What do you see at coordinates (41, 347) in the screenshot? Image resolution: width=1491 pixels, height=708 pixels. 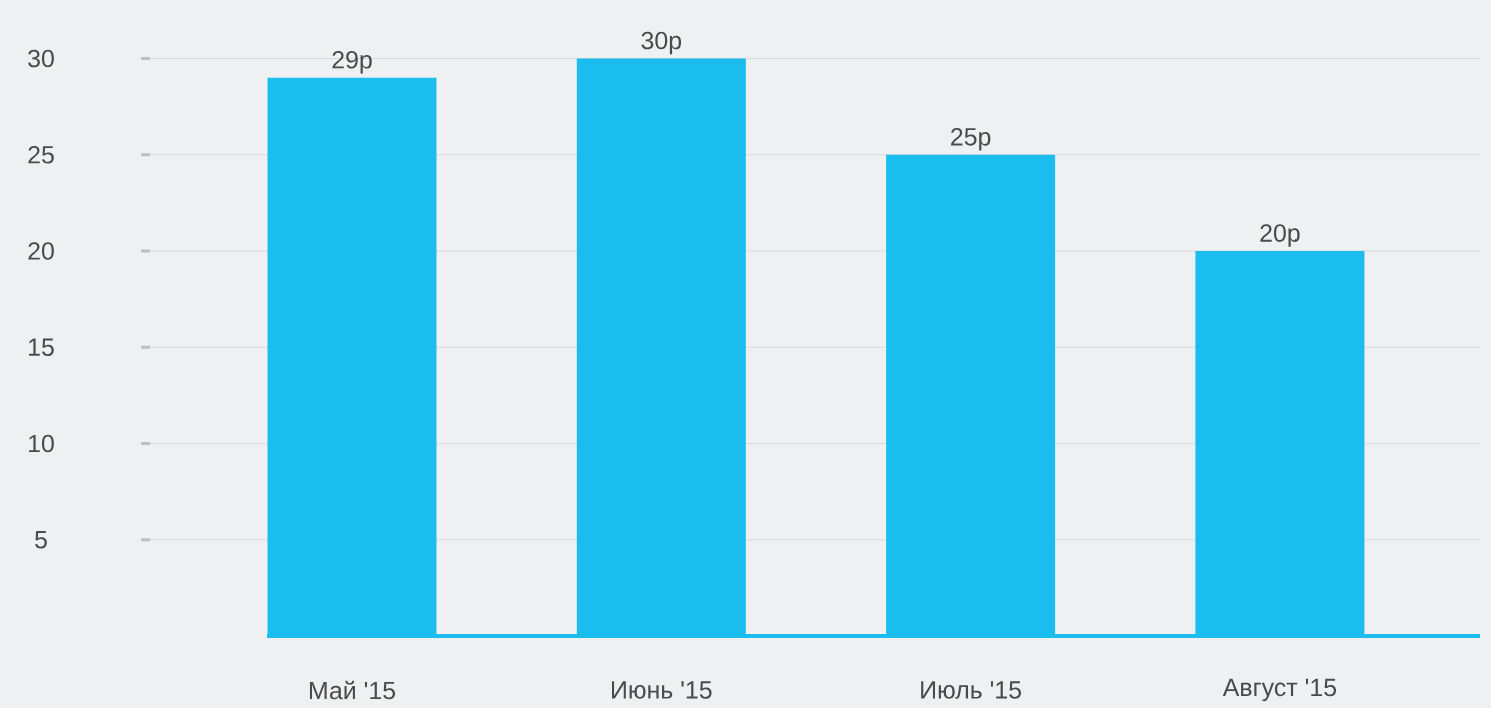 I see `y-tick-label: 15` at bounding box center [41, 347].